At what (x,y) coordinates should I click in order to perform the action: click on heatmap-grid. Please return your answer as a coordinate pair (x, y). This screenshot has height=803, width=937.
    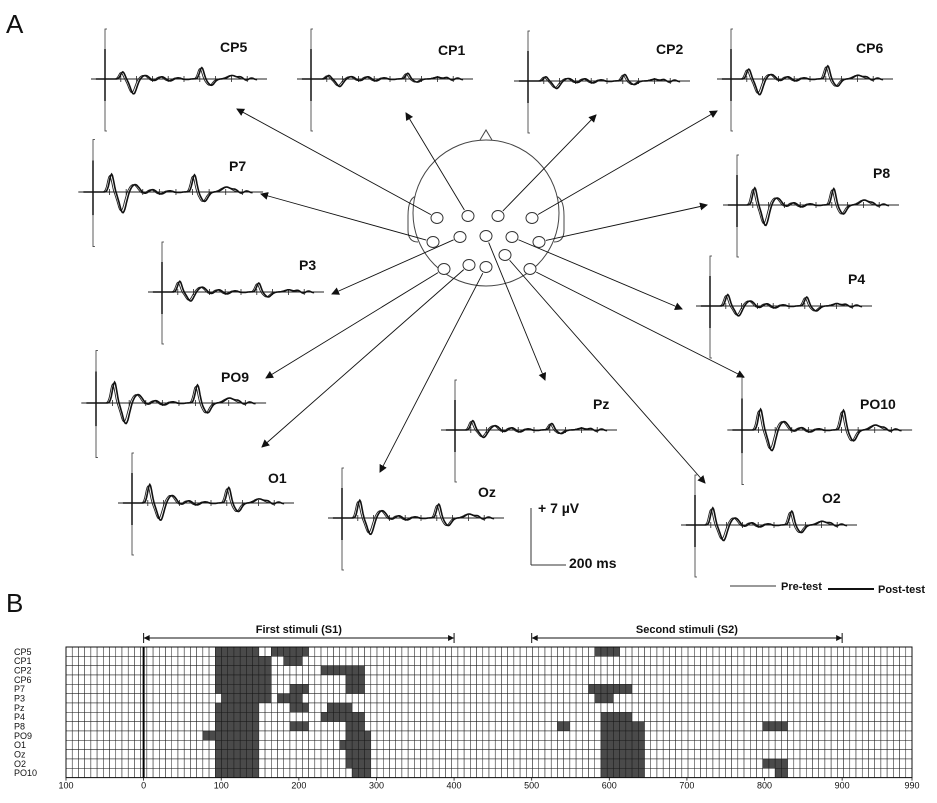
    Looking at the image, I should click on (489, 712).